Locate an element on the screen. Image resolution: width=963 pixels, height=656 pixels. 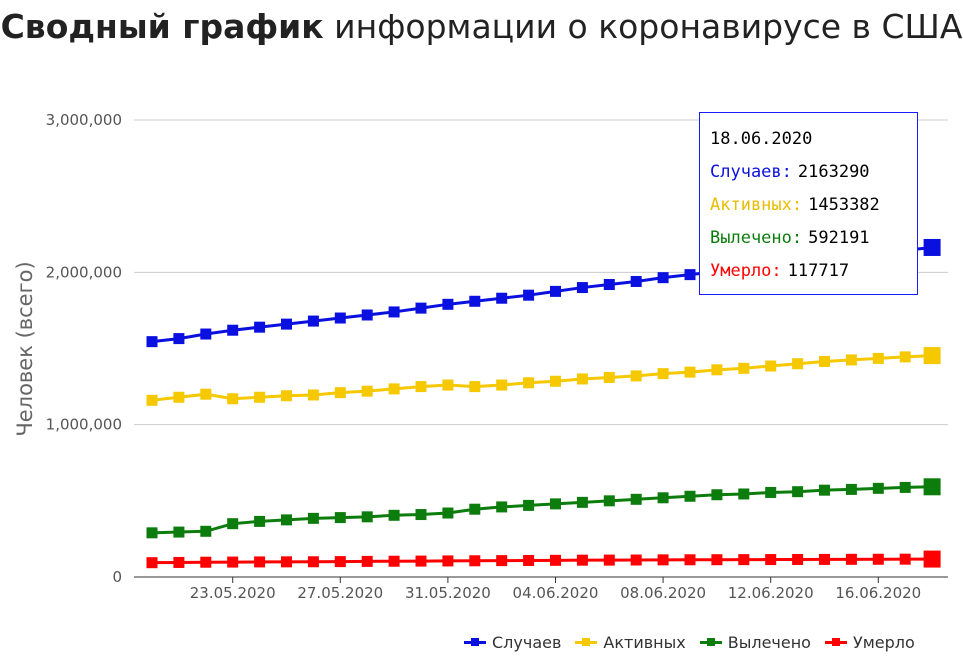
legend-item-active: Активных is located at coordinates (630, 642).